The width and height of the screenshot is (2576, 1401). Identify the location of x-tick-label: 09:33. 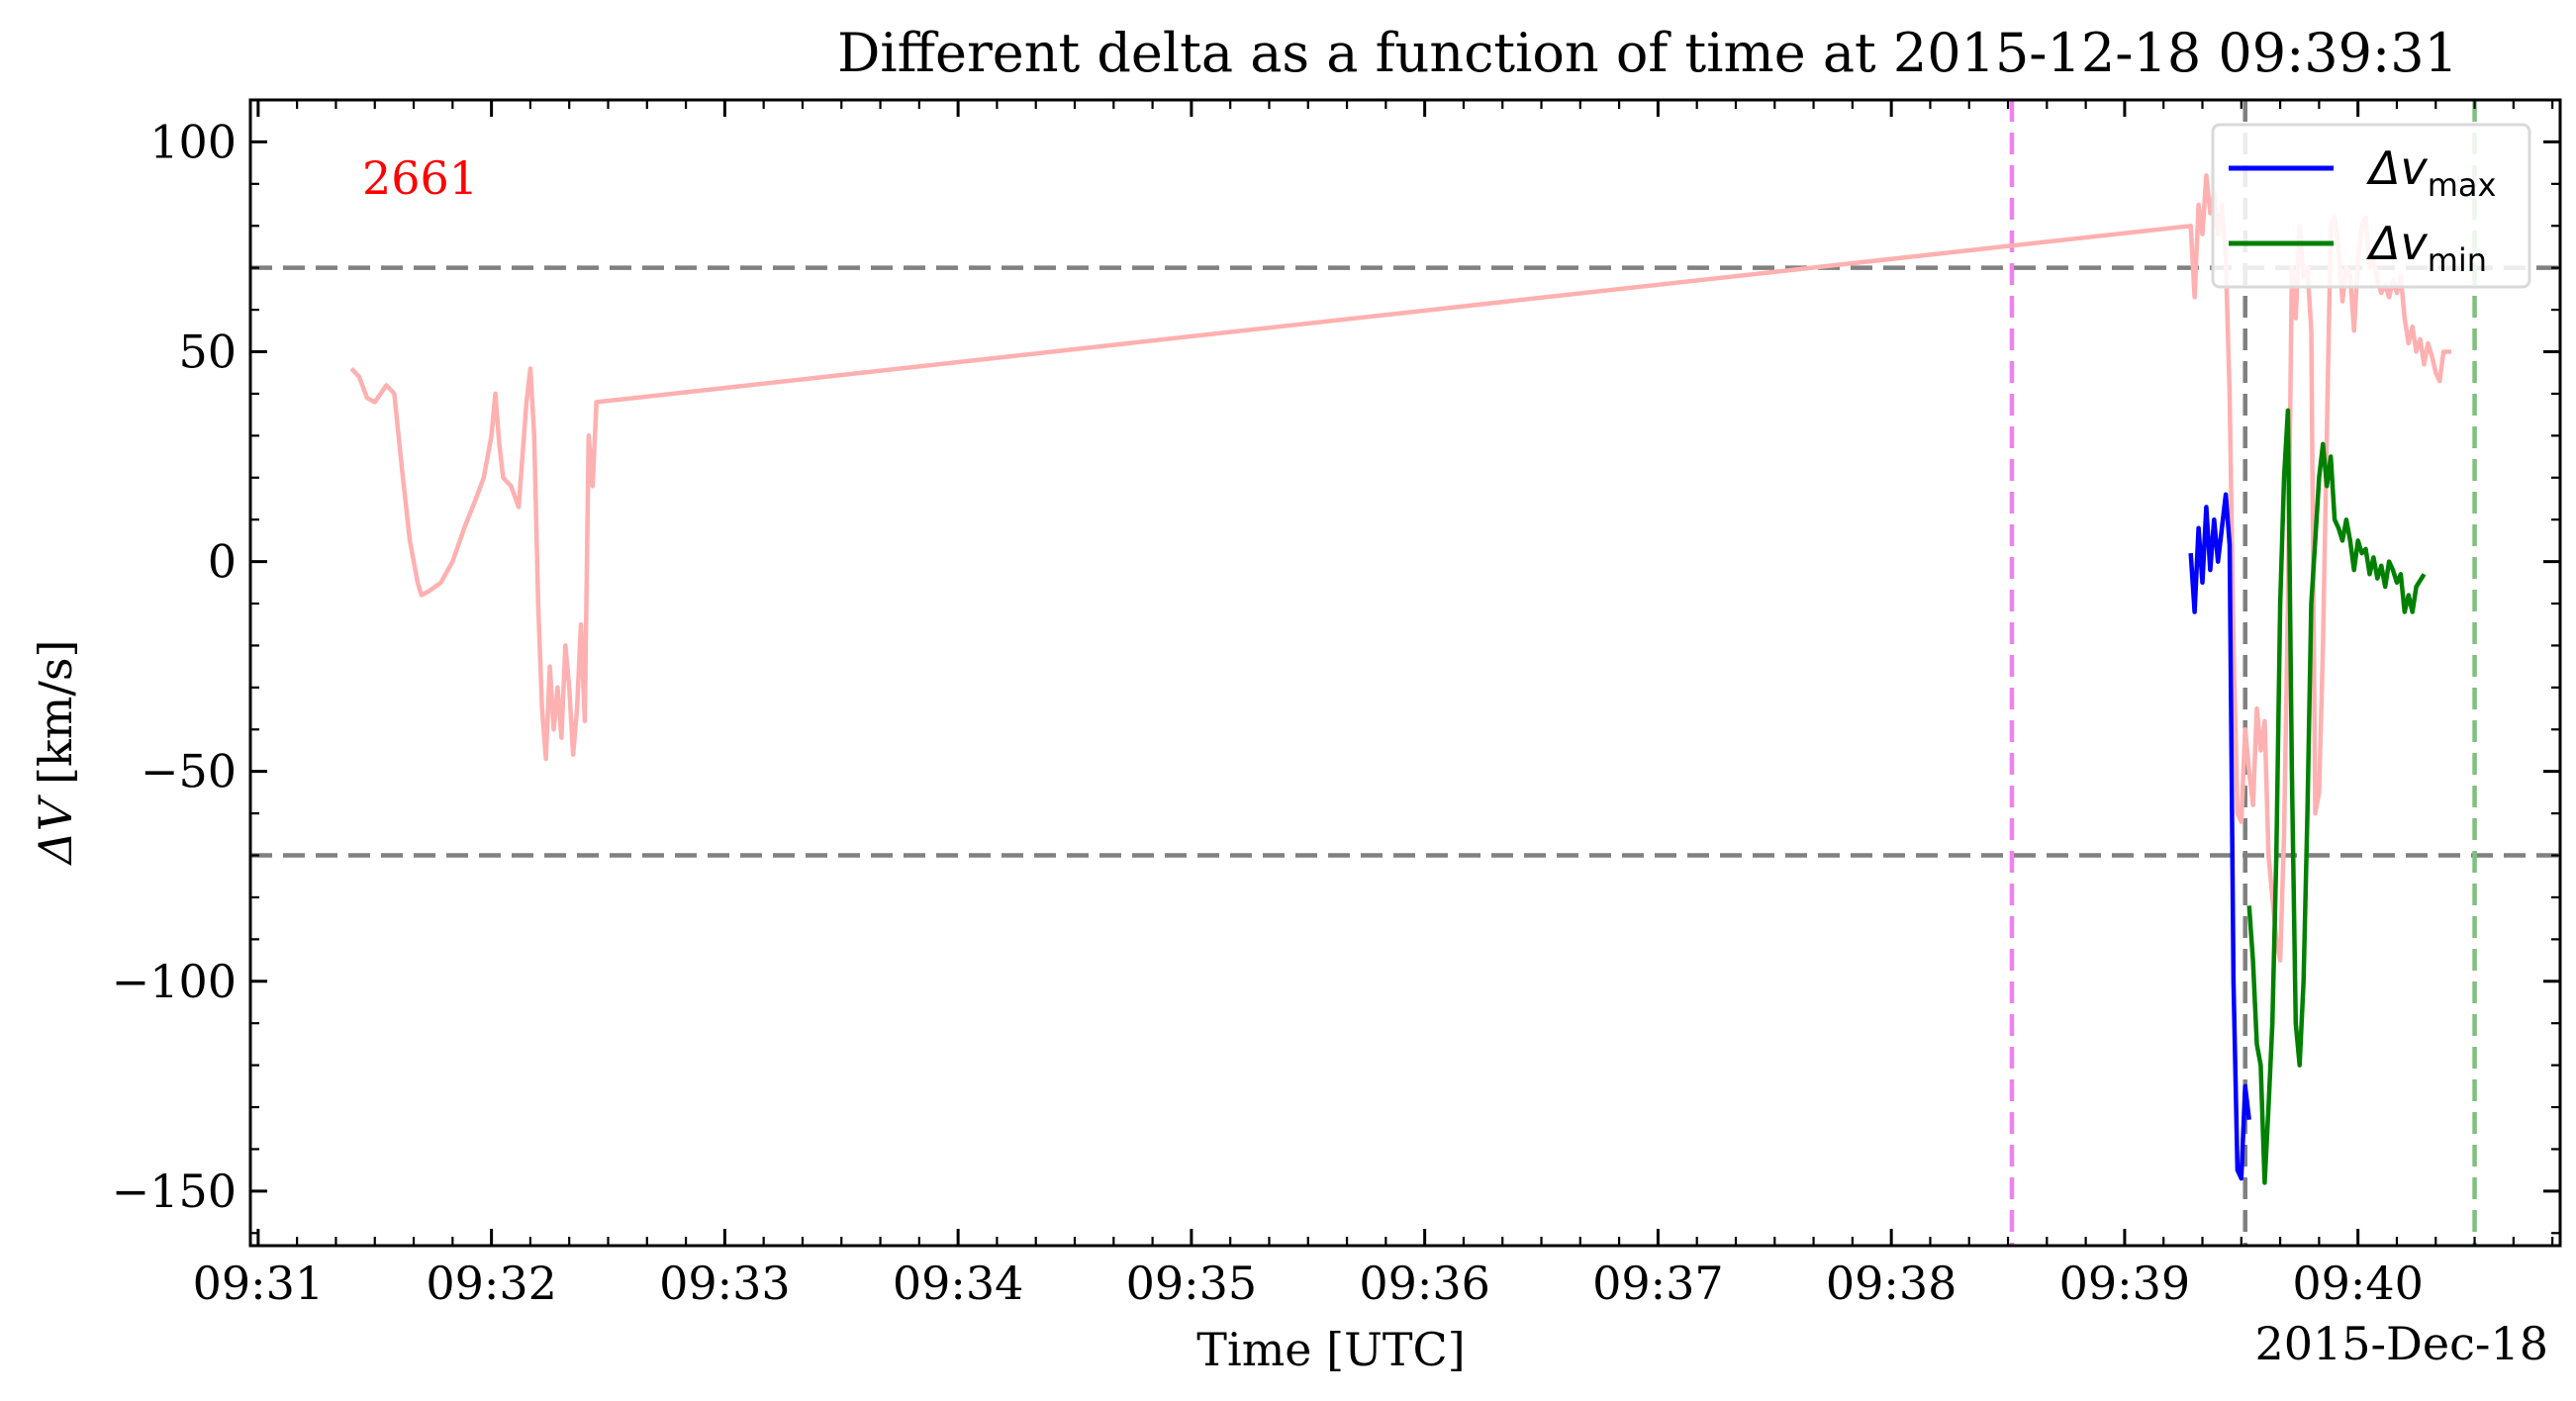
(725, 1284).